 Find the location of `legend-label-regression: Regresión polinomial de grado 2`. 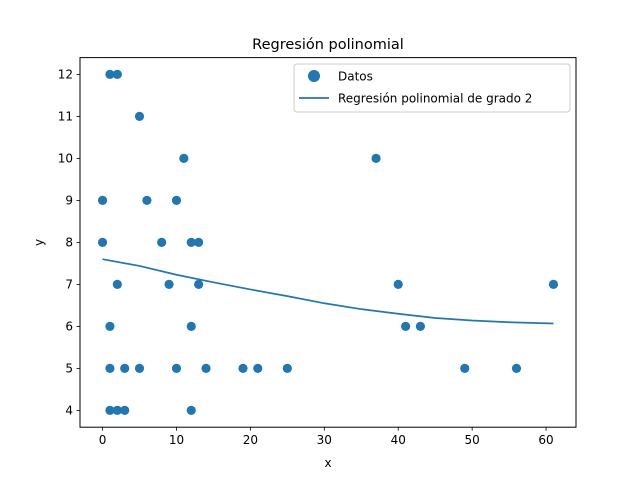

legend-label-regression: Regresión polinomial de grado 2 is located at coordinates (435, 99).